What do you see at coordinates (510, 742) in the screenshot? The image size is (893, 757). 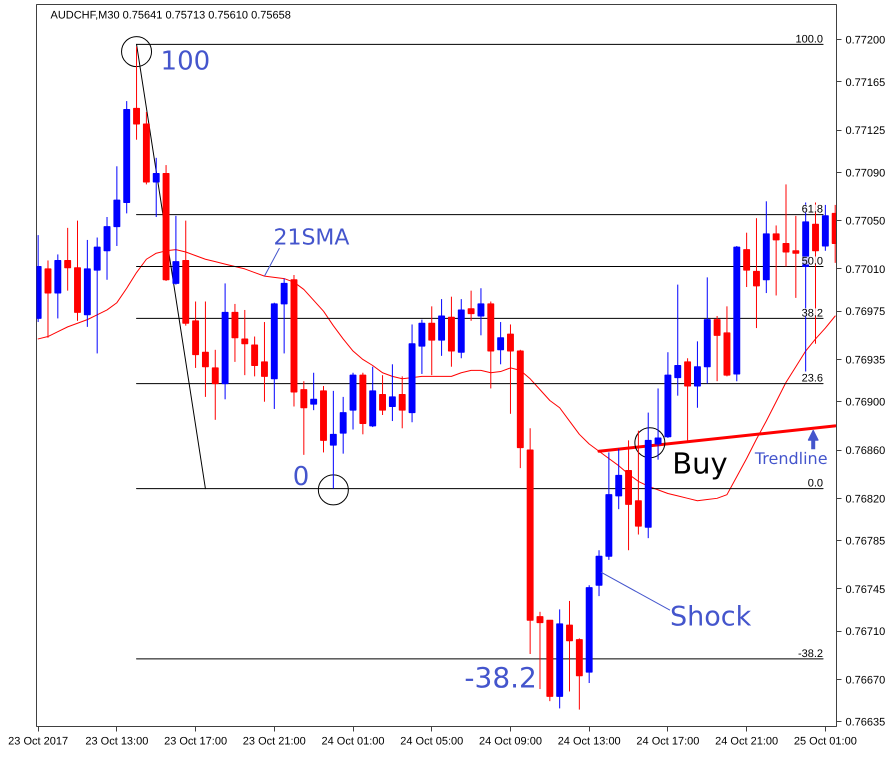 I see `x-tick-label: 24 Oct 09:00` at bounding box center [510, 742].